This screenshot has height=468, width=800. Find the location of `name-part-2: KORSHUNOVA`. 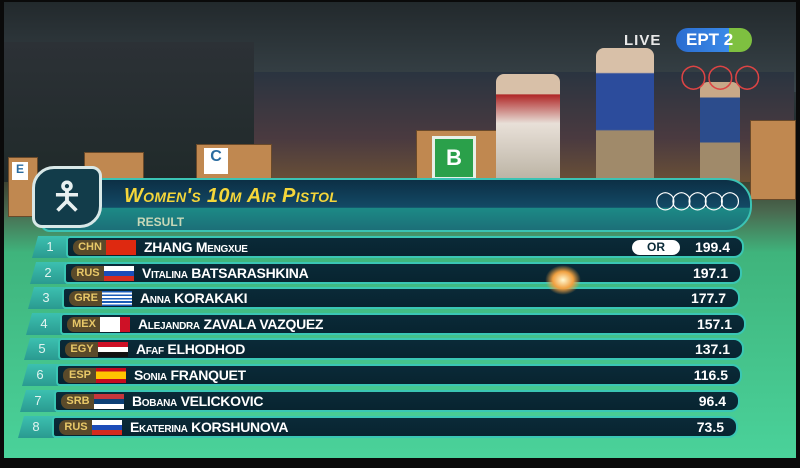

name-part-2: KORSHUNOVA is located at coordinates (240, 427).